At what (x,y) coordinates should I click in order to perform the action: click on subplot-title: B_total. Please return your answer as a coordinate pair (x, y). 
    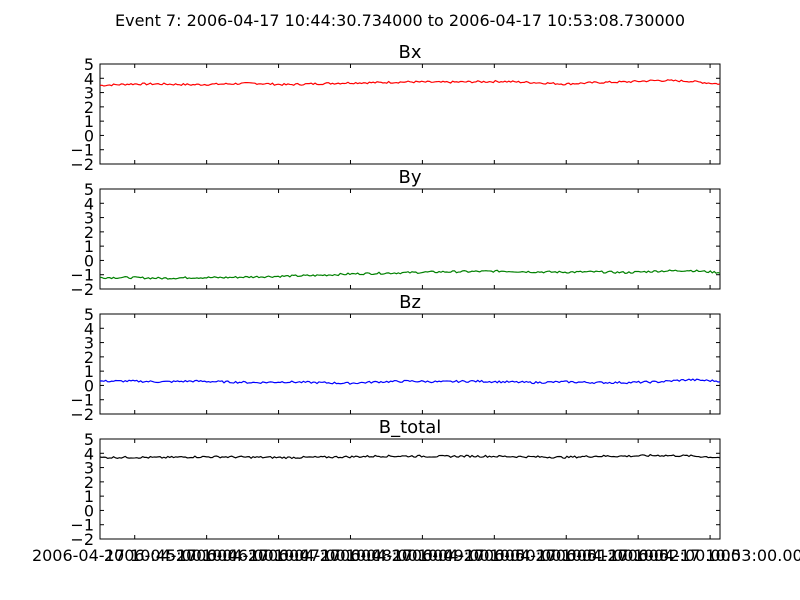
    Looking at the image, I should click on (410, 427).